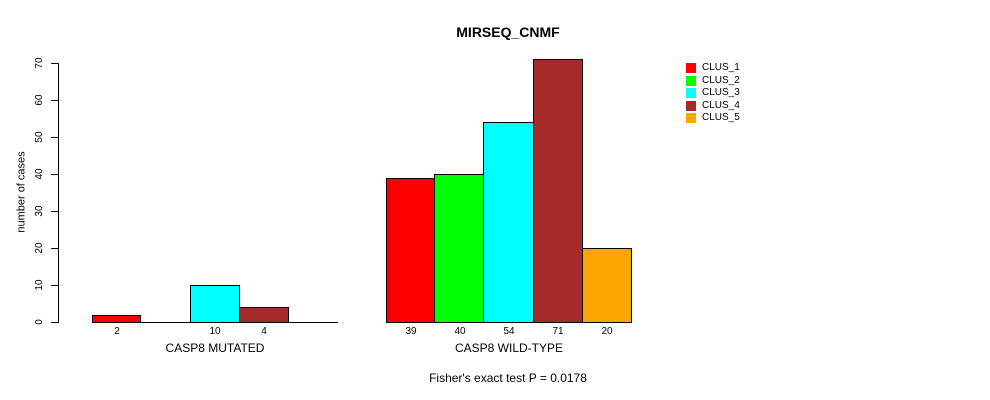 The image size is (990, 400). Describe the element at coordinates (215, 331) in the screenshot. I see `bar-value-label: 10` at that location.